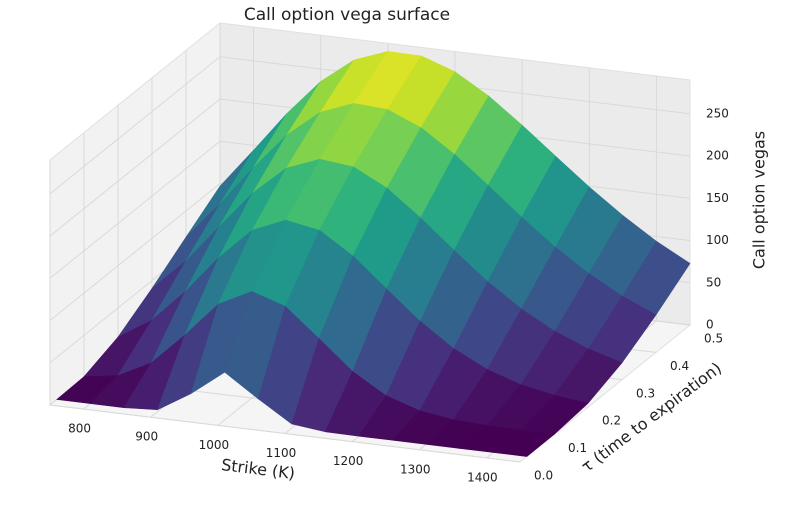 The height and width of the screenshot is (517, 786). Describe the element at coordinates (679, 366) in the screenshot. I see `y-tick-label: 0.4` at that location.